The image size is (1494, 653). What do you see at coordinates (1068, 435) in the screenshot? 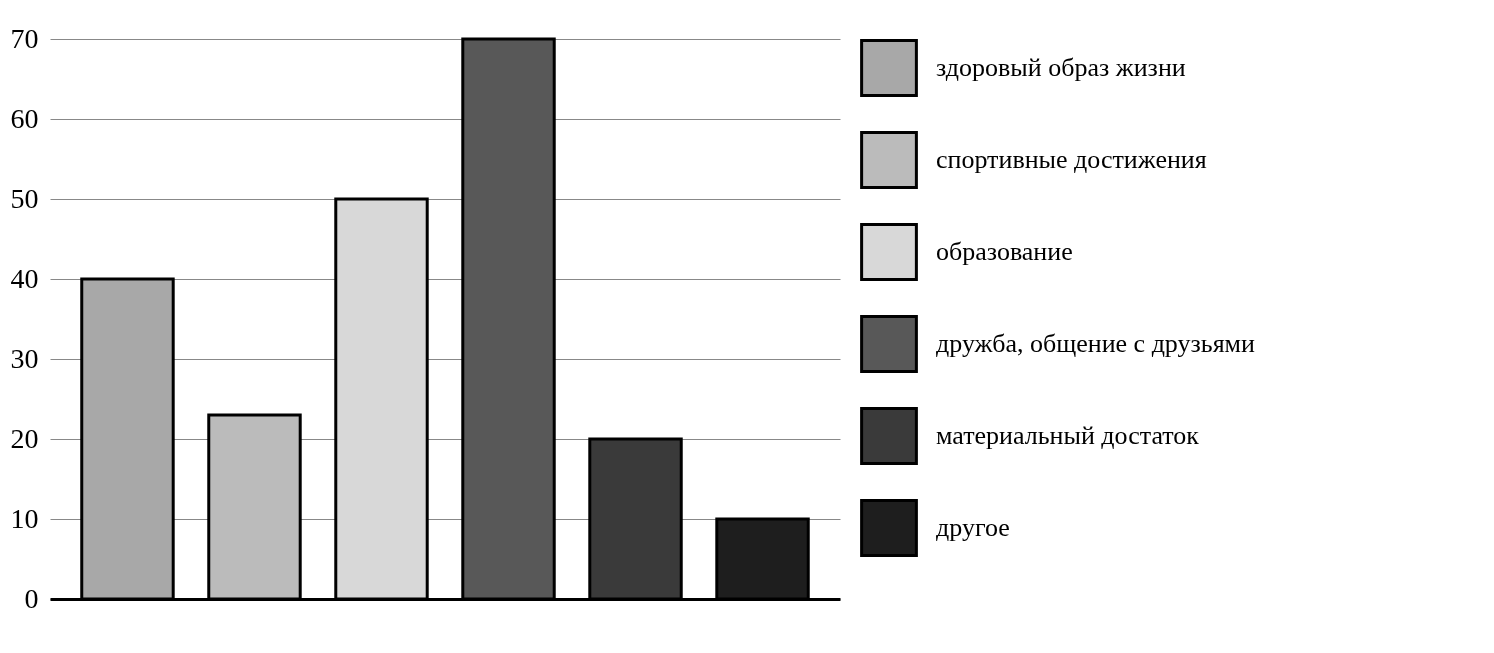
I see `legend-label: материальный достаток` at bounding box center [1068, 435].